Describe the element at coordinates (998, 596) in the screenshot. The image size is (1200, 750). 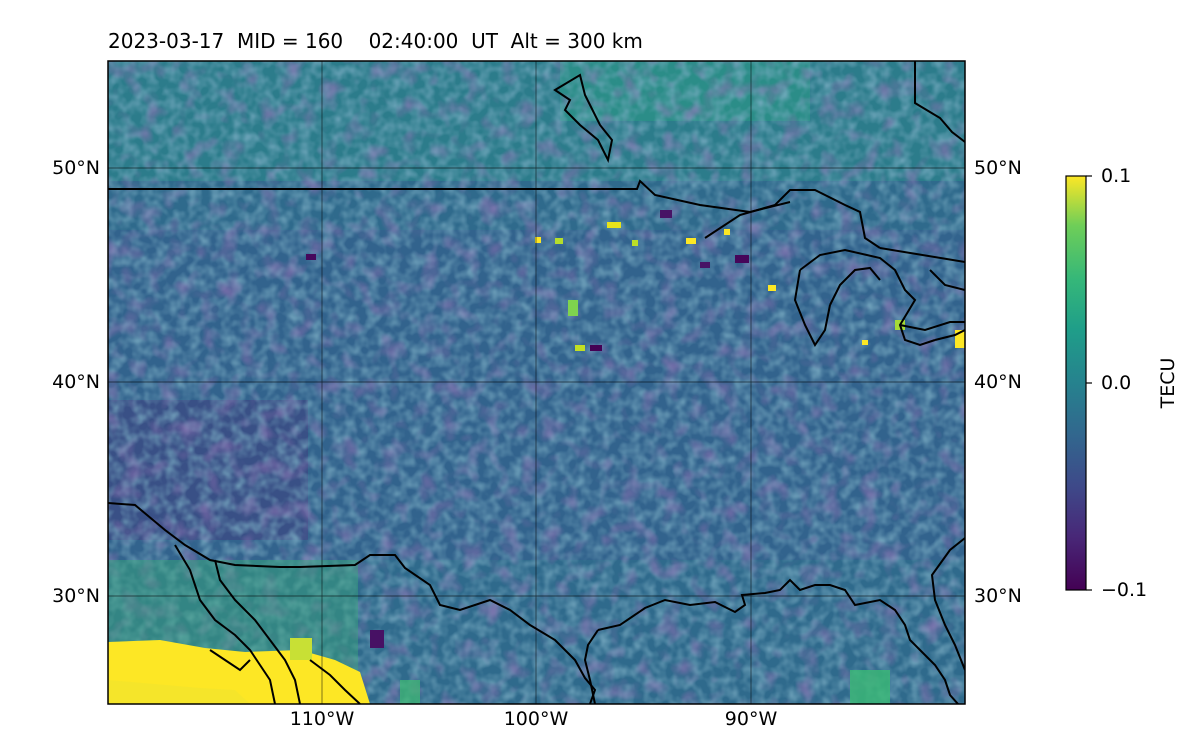
I see `lat-label-30-right: 30°N` at that location.